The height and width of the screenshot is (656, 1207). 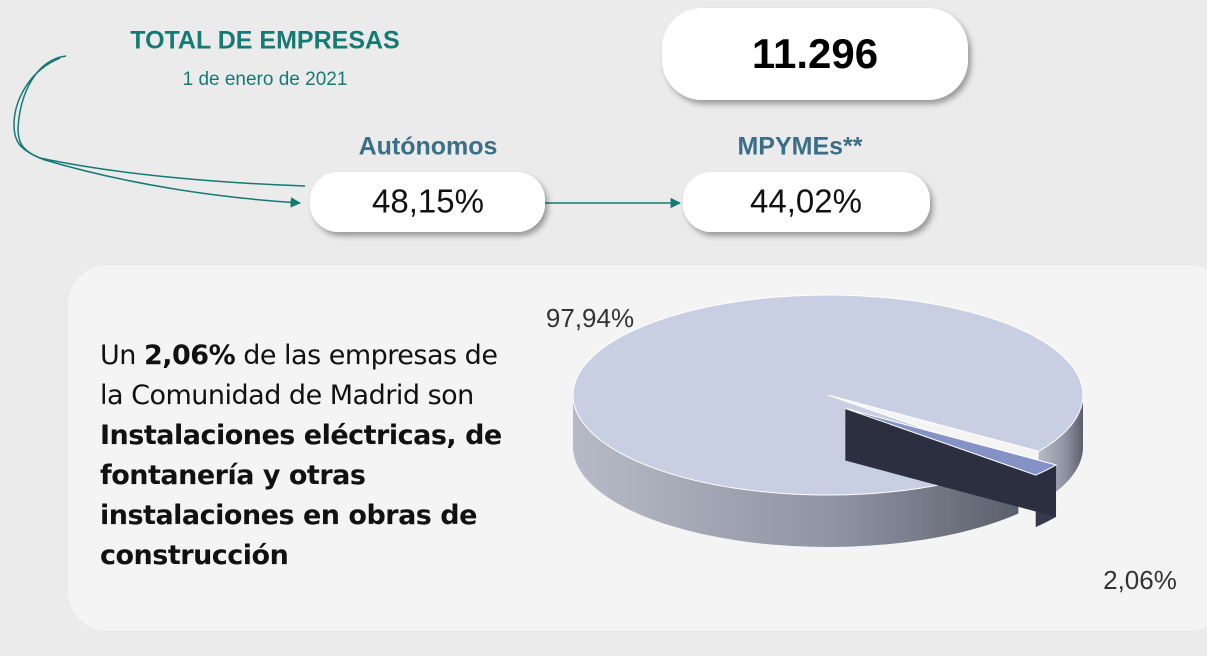 What do you see at coordinates (590, 318) in the screenshot?
I see `value-label: 97,94%` at bounding box center [590, 318].